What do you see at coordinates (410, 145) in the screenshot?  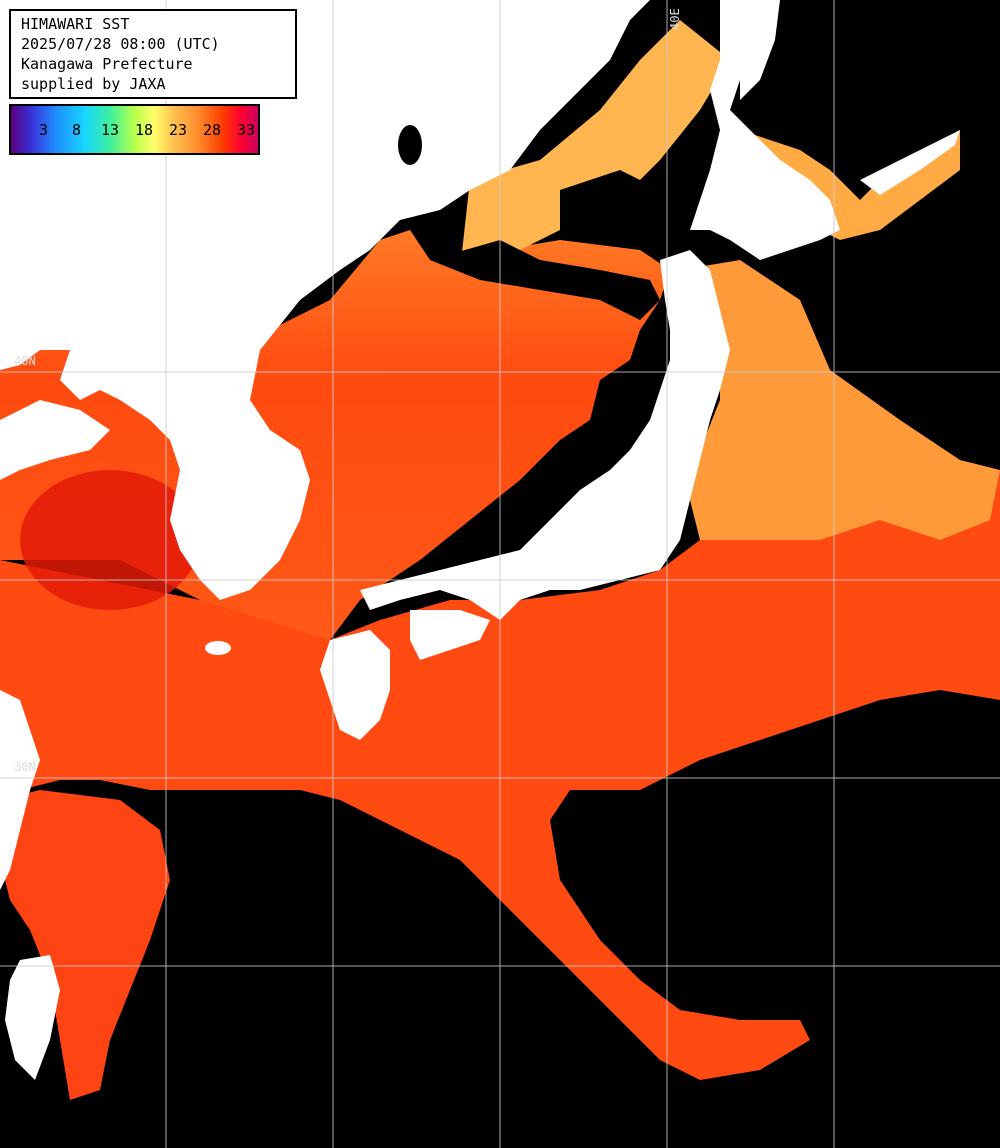 I see `land-ulleung` at bounding box center [410, 145].